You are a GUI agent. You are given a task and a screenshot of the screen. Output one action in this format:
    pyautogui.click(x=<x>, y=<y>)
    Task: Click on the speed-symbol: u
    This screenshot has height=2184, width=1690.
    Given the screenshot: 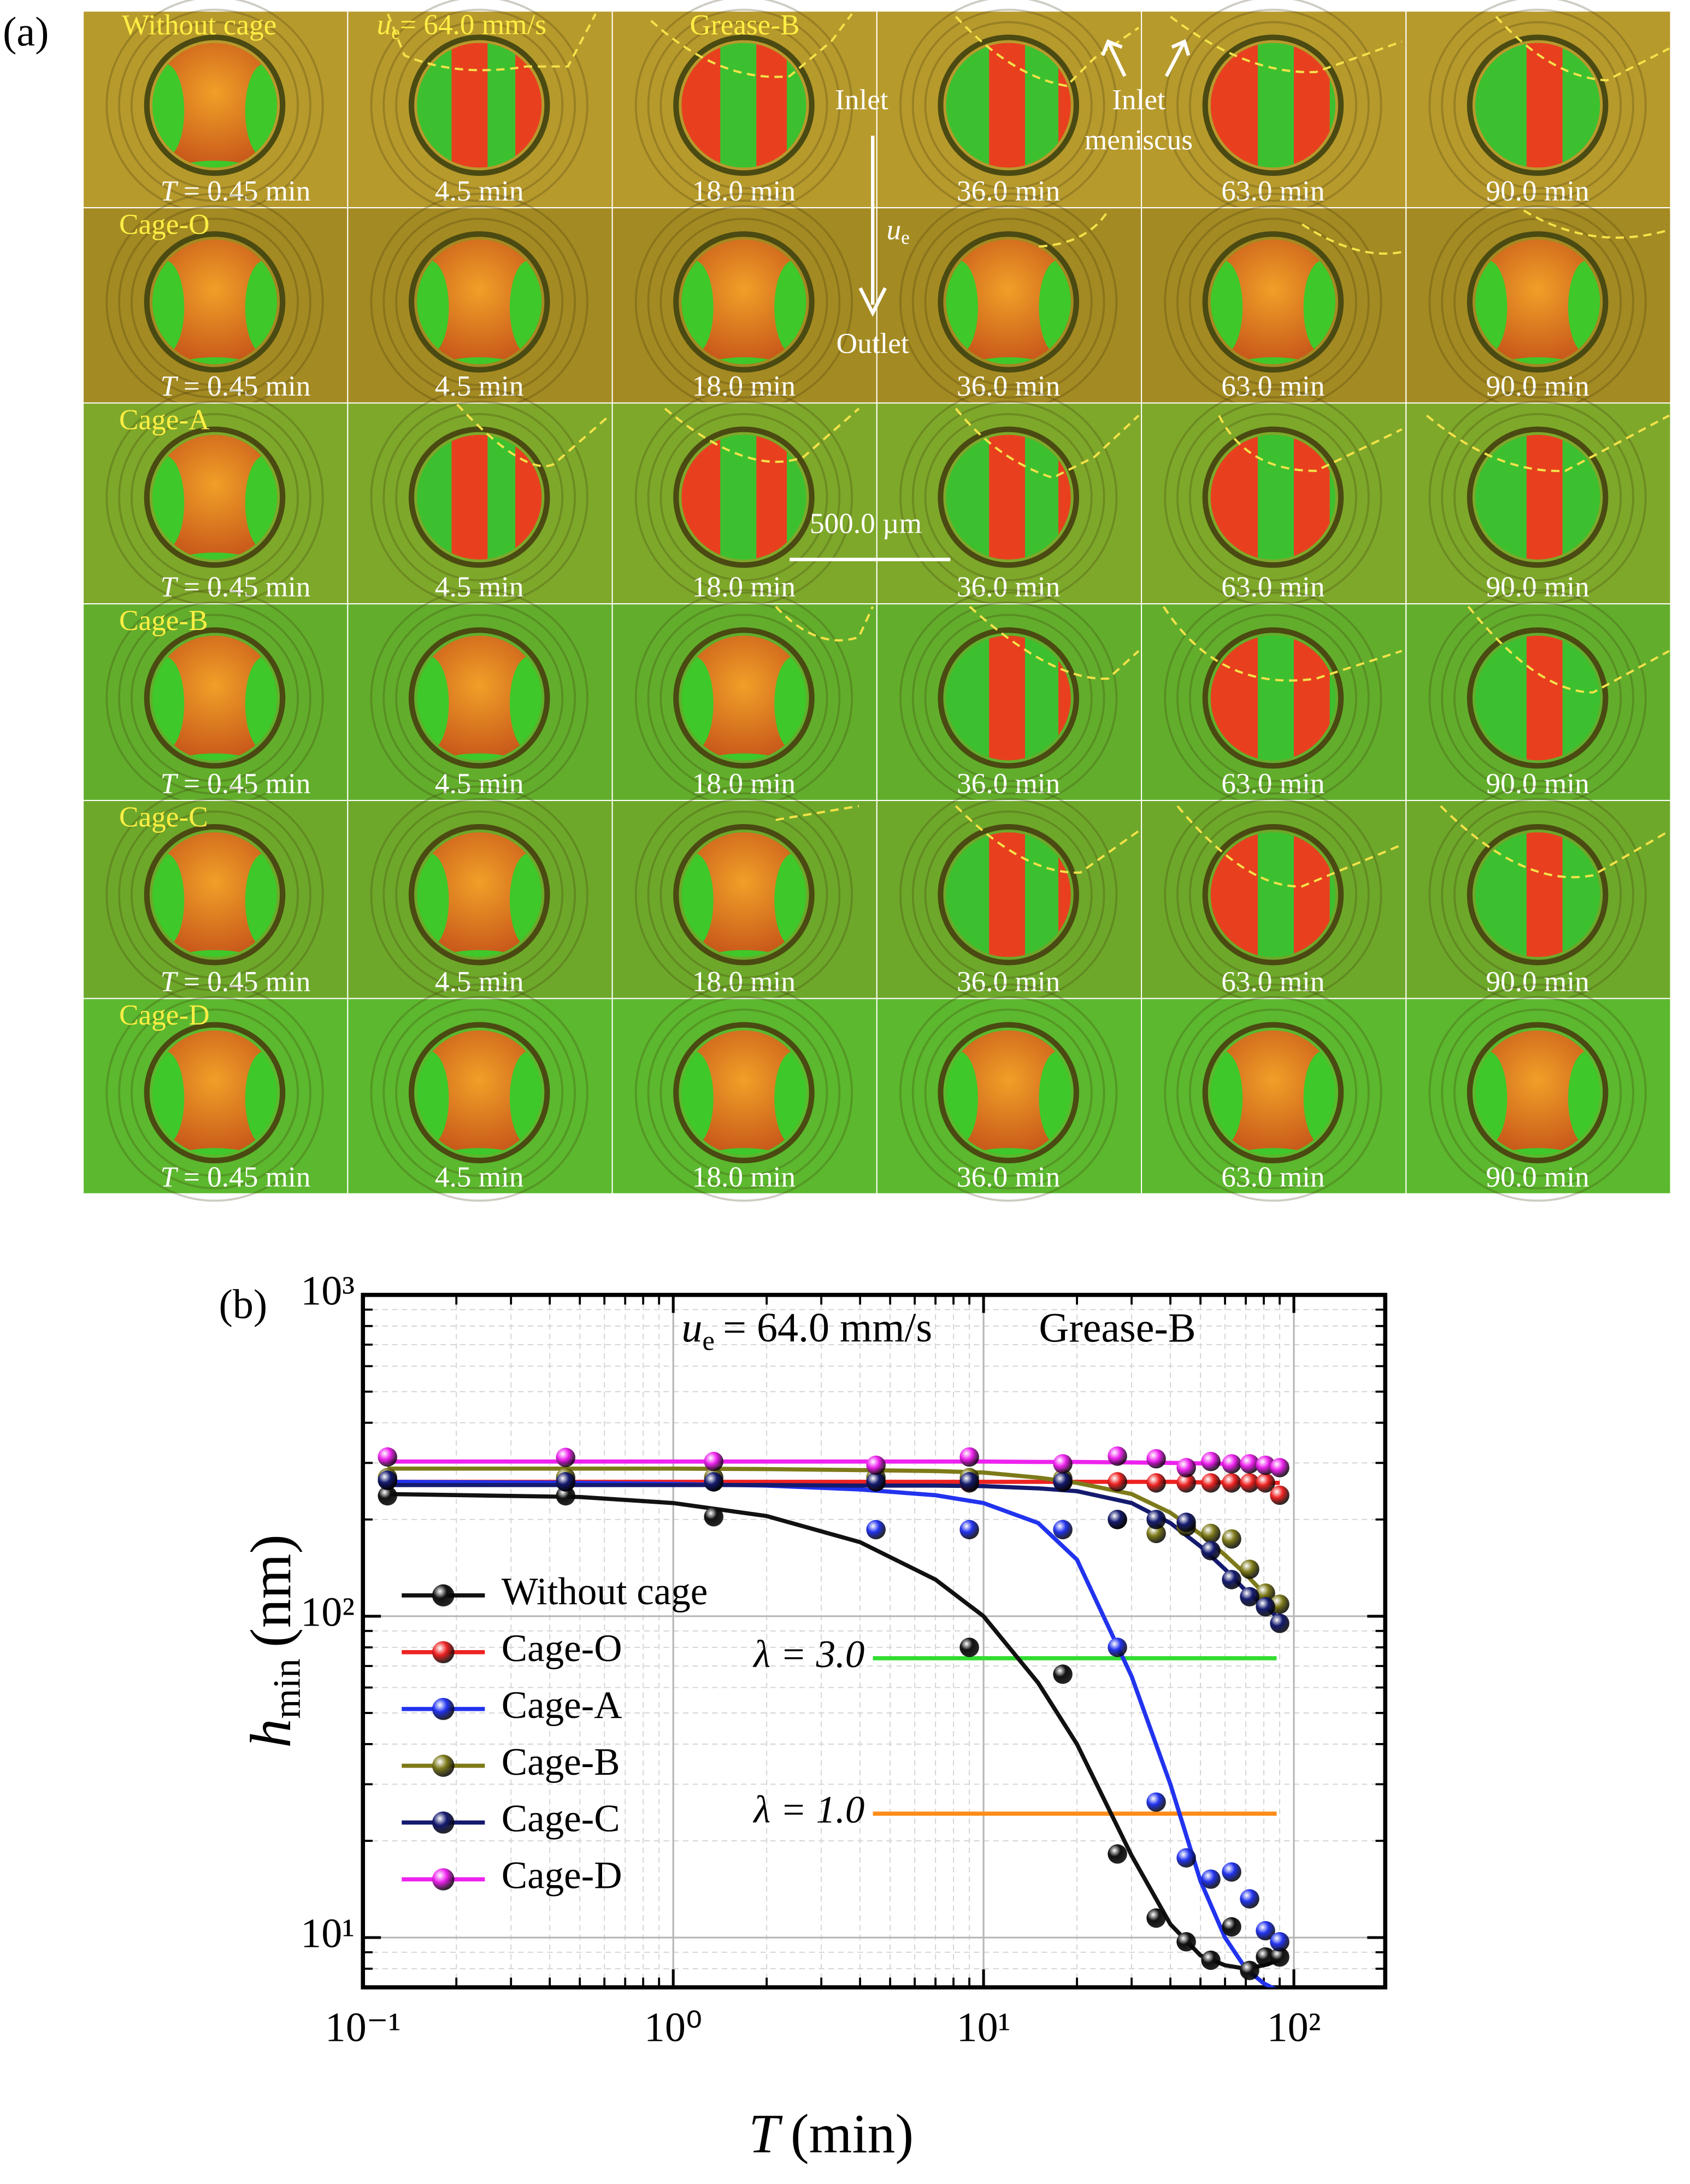 What is the action you would take?
    pyautogui.click(x=384, y=25)
    